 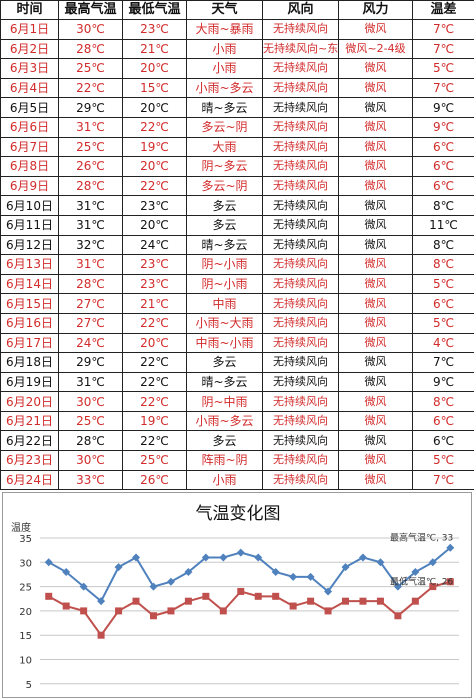 I want to click on header-temp-diff: 温差, so click(x=443, y=10).